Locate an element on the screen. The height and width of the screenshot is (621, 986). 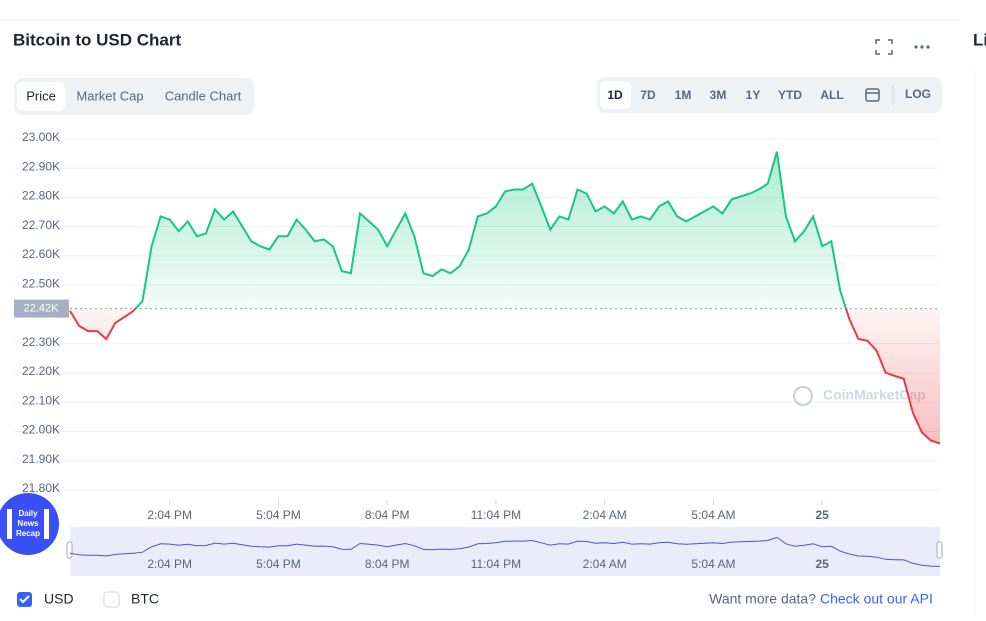
tab: Candle Chart is located at coordinates (203, 95).